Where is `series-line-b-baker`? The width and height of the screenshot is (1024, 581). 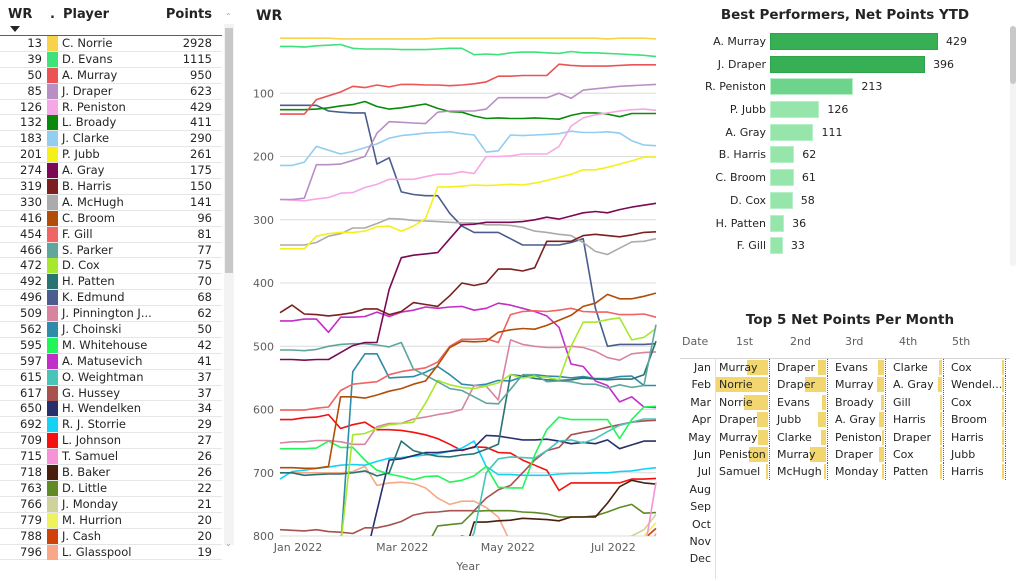 series-line-b-baker is located at coordinates (468, 520).